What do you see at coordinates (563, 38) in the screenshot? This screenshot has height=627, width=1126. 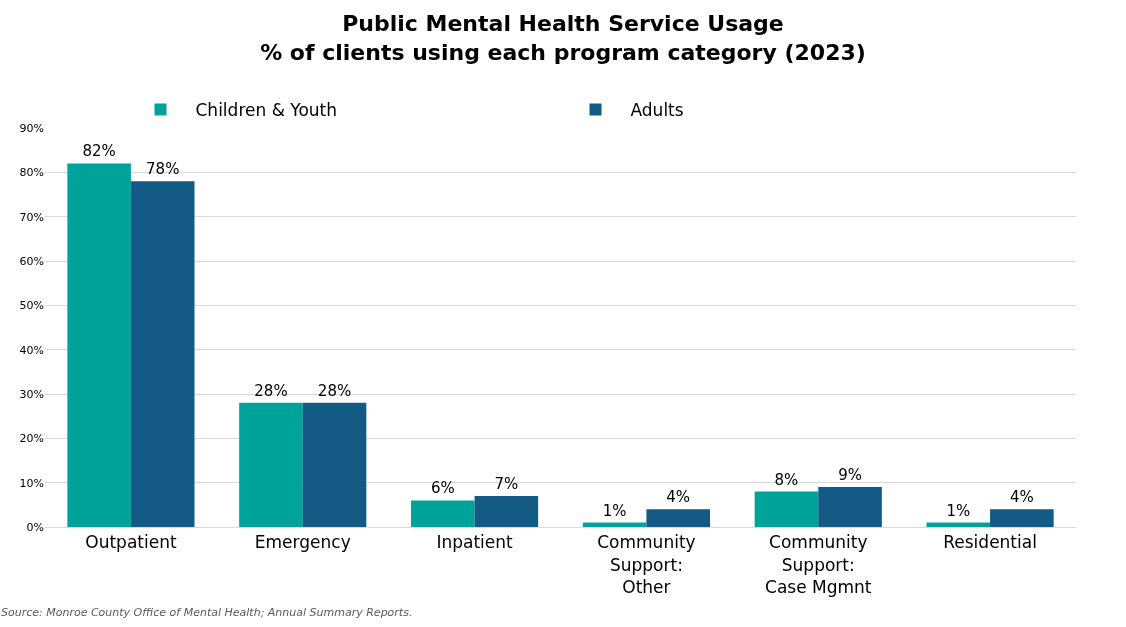 I see `chart-title: Public Mental Health Service Usage % of clients using each program category (2023)` at bounding box center [563, 38].